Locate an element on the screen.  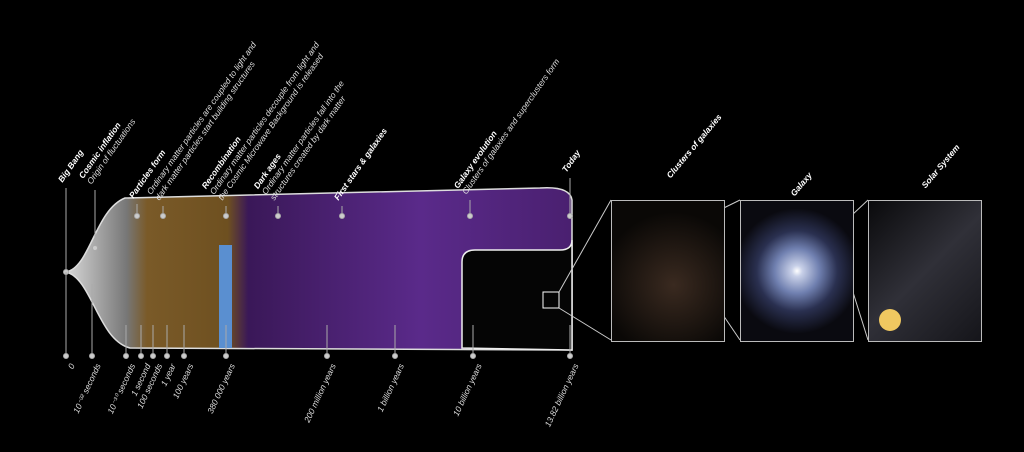
modern-universe-region is located at coordinates (517, 295).